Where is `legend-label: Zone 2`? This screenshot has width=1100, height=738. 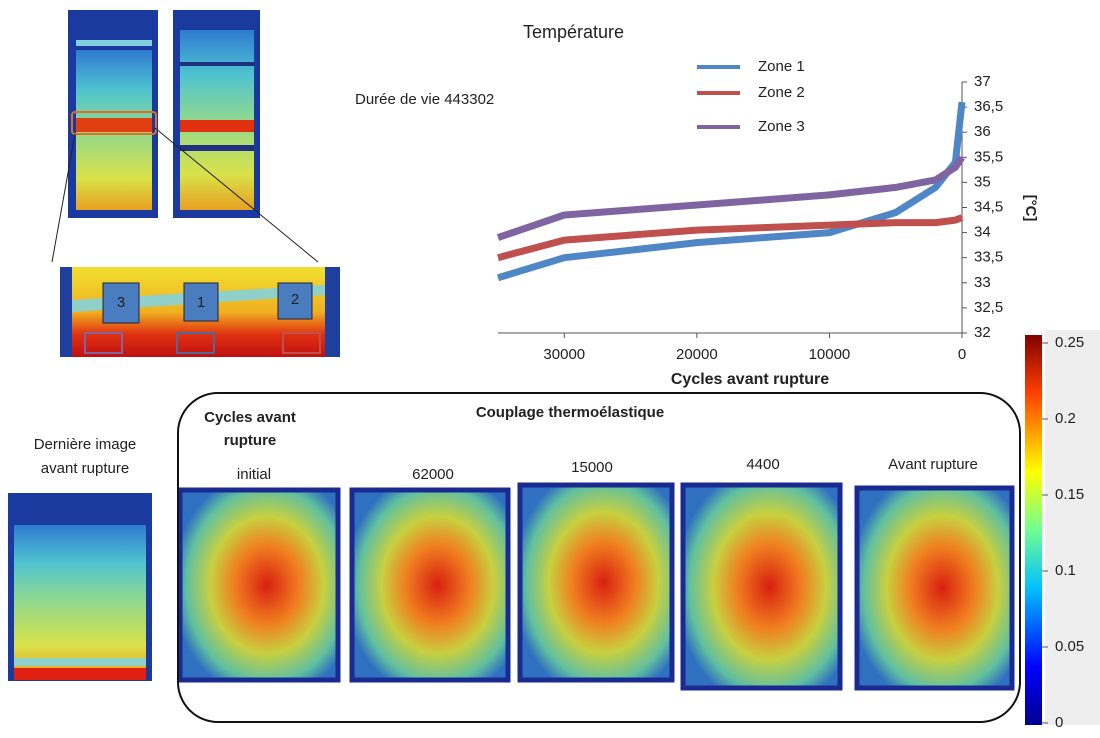
legend-label: Zone 2 is located at coordinates (781, 92).